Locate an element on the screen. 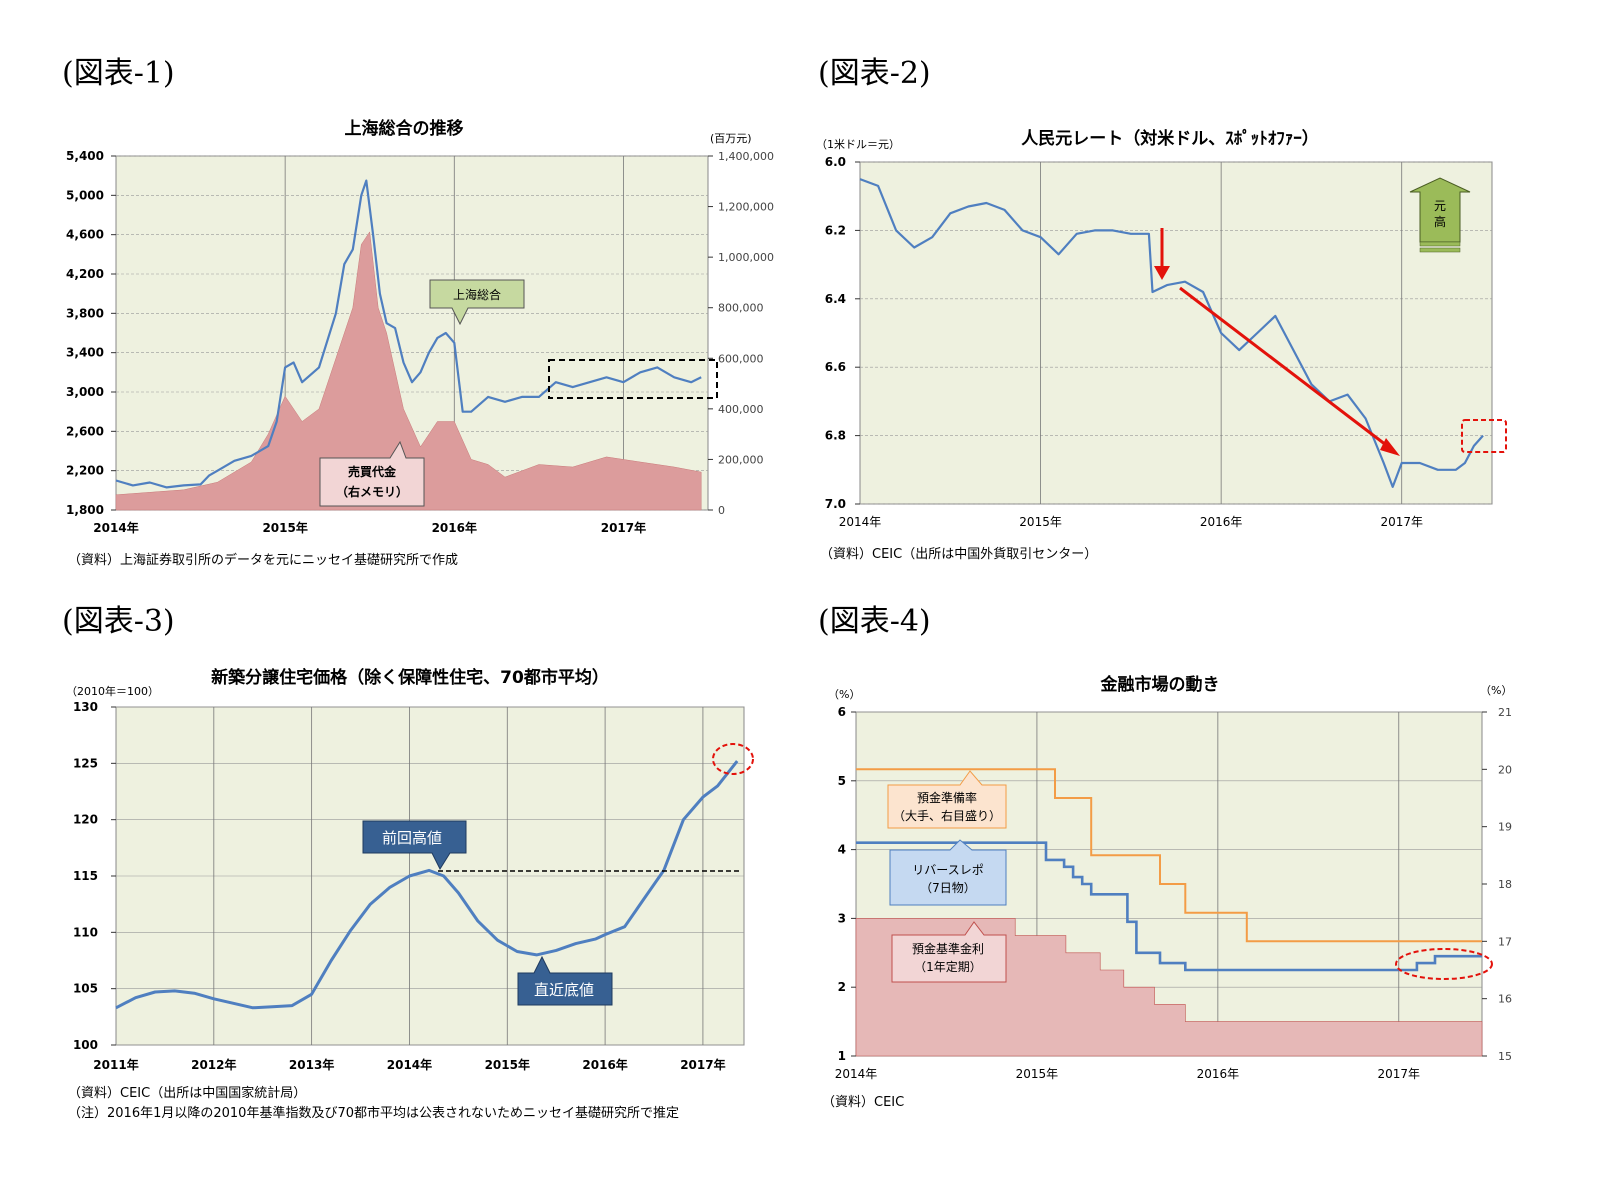 The width and height of the screenshot is (1602, 1181). y2-tick-label: 1,200,000 is located at coordinates (746, 207).